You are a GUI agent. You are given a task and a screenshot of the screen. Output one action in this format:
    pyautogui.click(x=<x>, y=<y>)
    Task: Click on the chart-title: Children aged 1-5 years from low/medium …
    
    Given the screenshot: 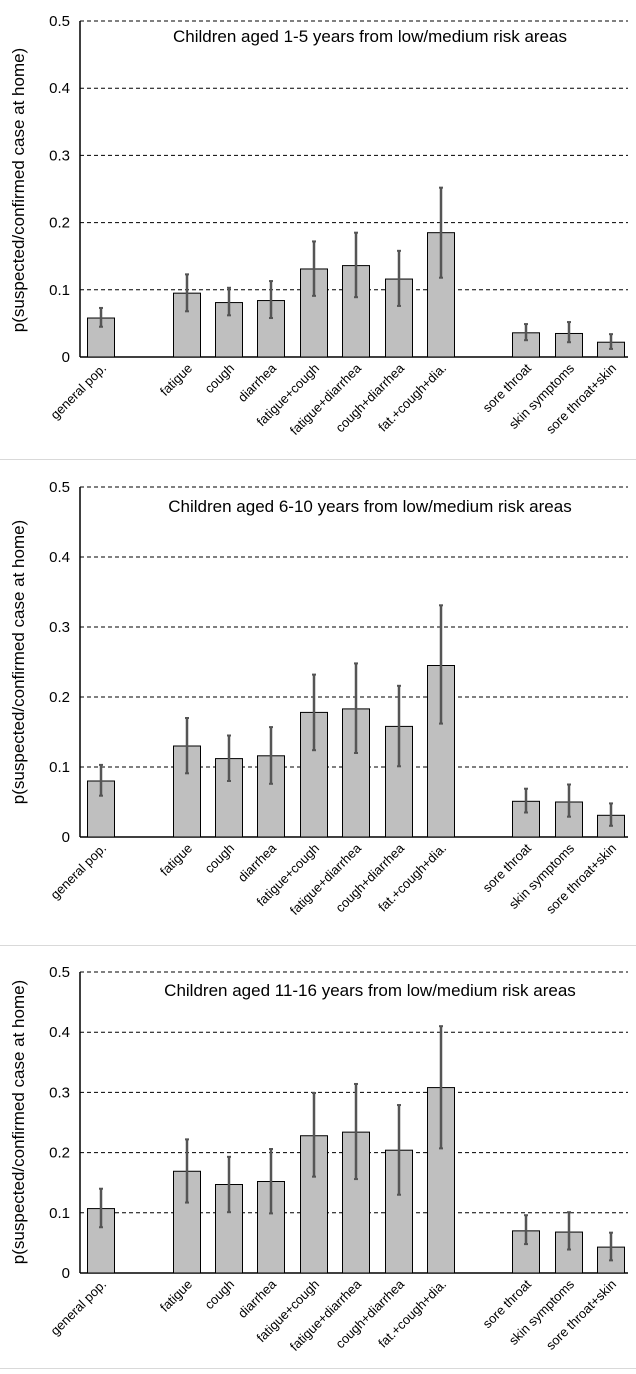 What is the action you would take?
    pyautogui.click(x=370, y=36)
    